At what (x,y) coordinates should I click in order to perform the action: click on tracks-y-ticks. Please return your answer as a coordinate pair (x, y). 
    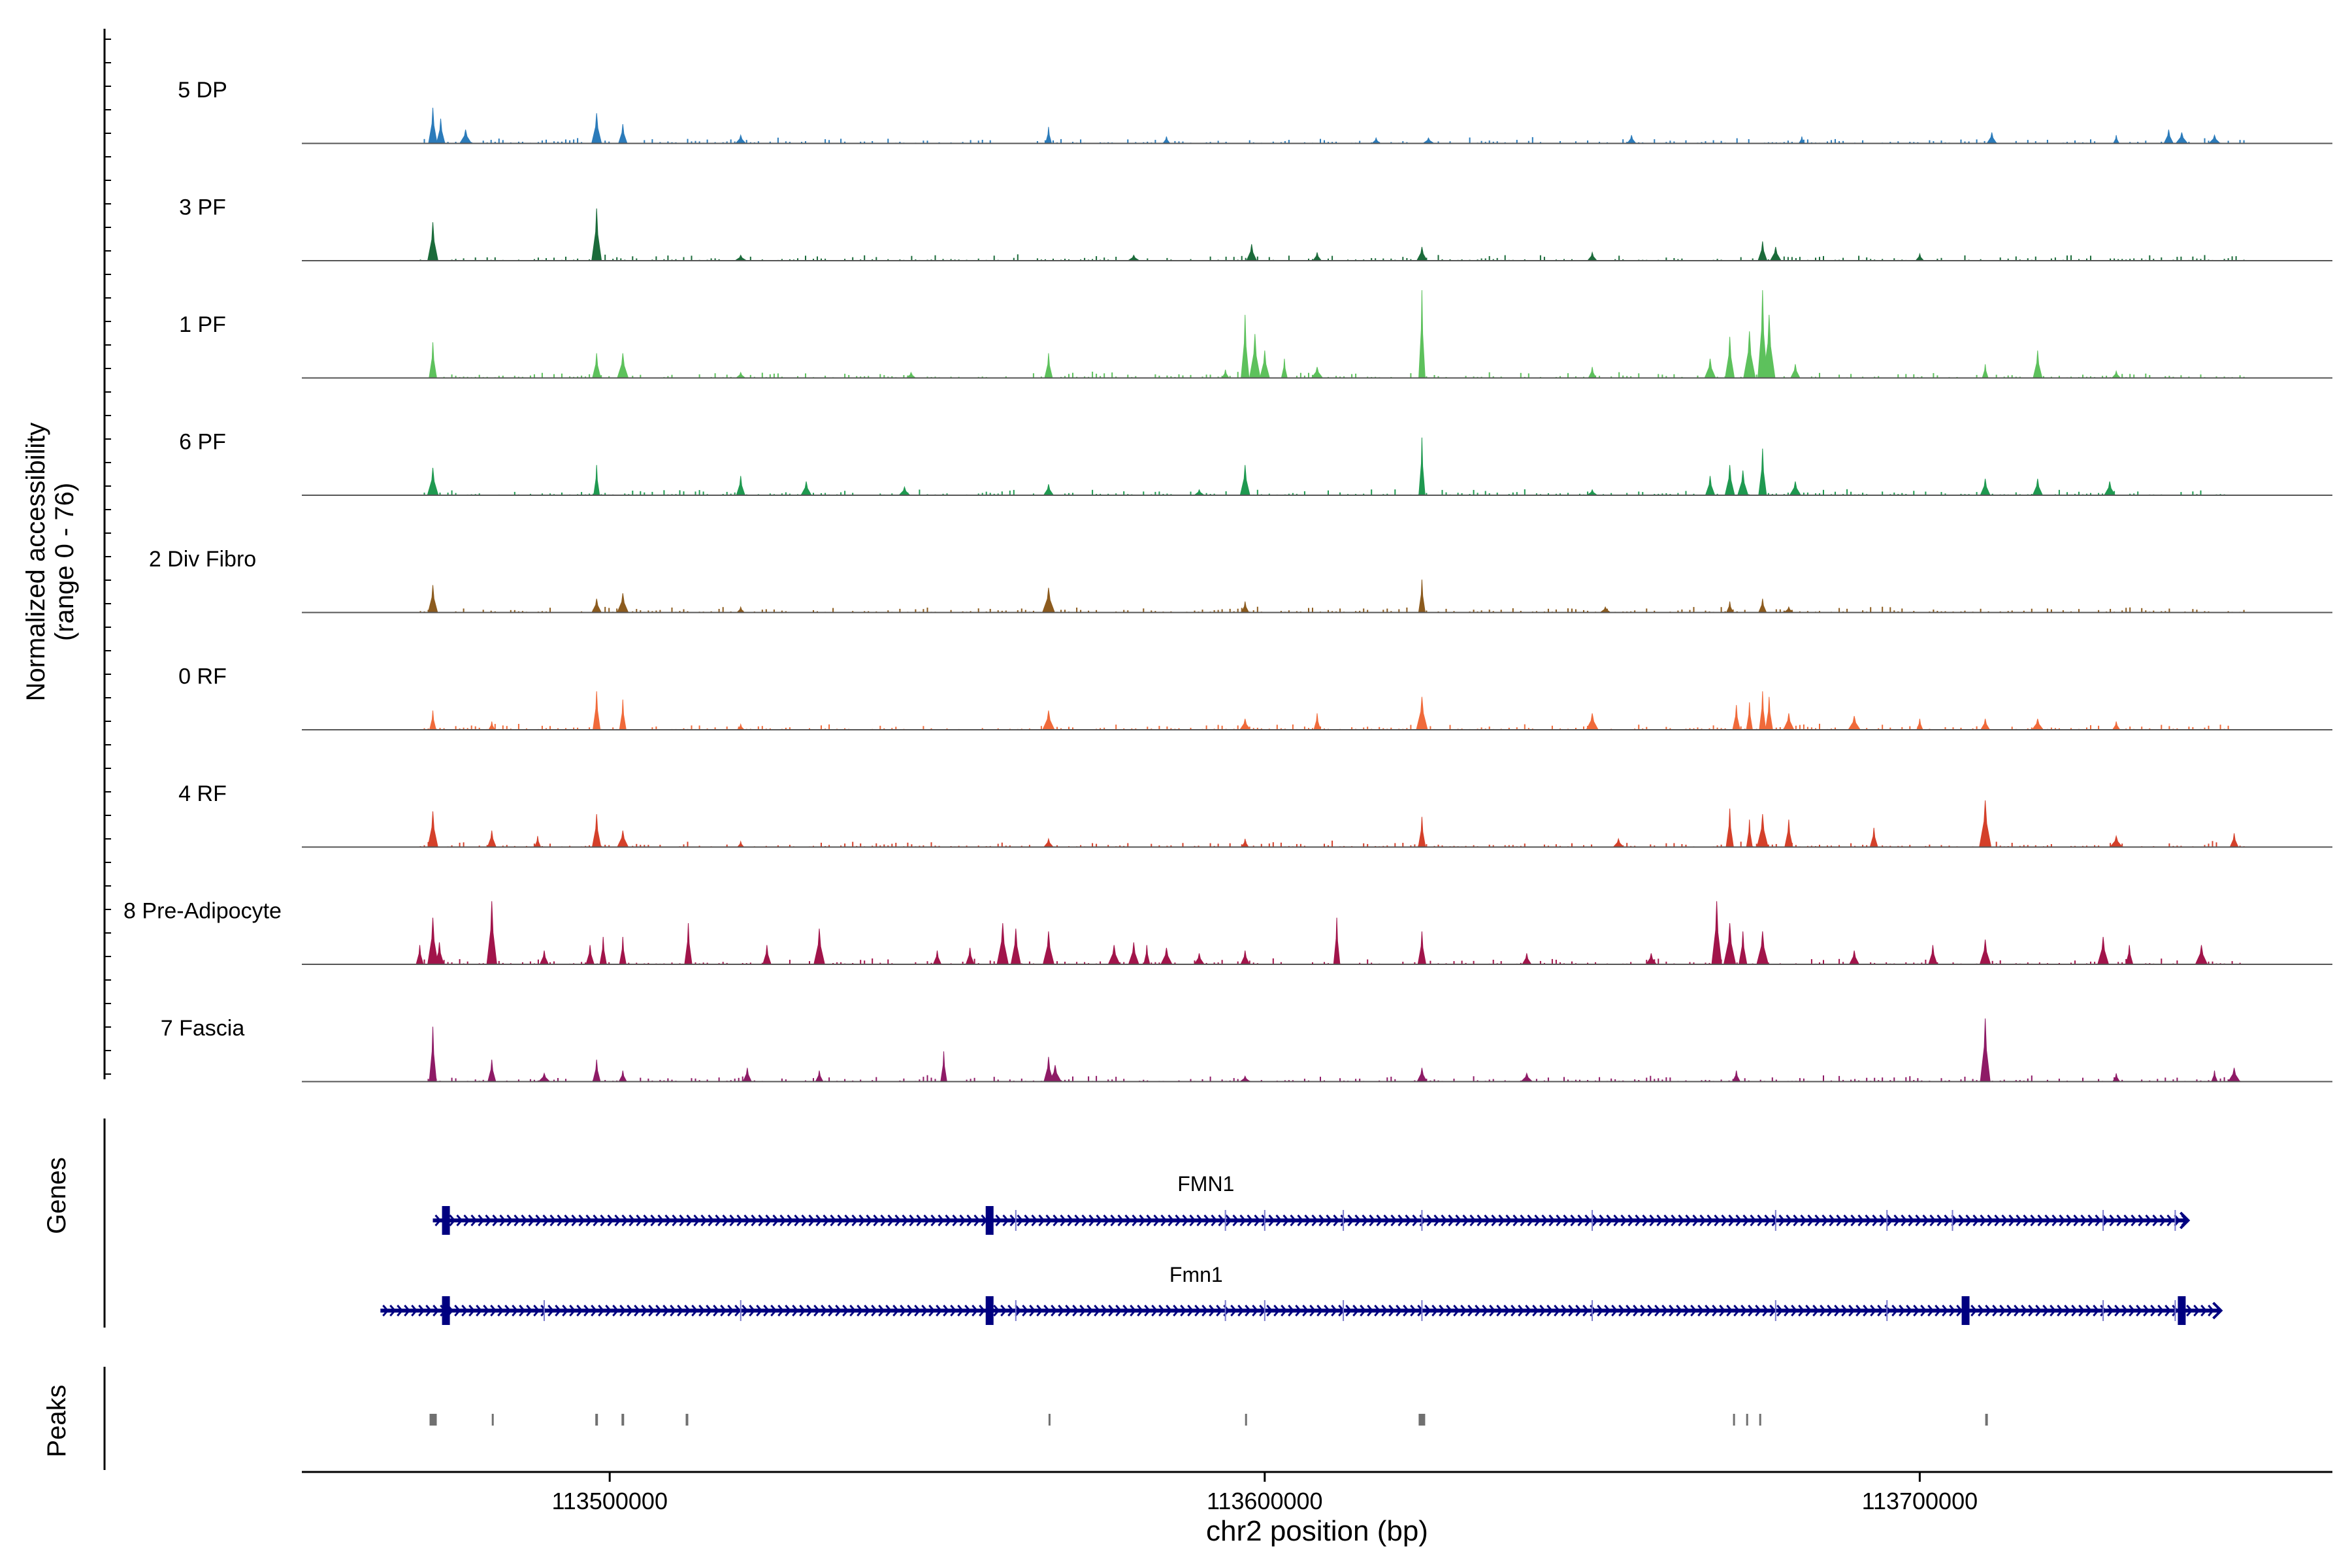
    Looking at the image, I should click on (108, 557).